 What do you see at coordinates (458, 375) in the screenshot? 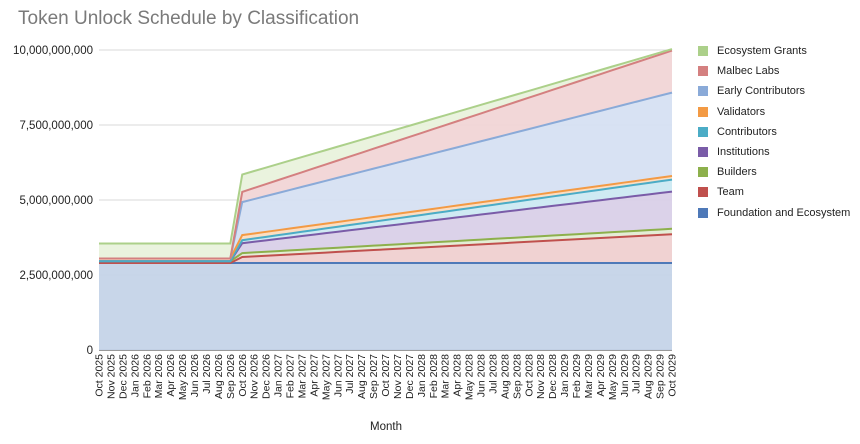
I see `x-tick-label: Apr 2028` at bounding box center [458, 375].